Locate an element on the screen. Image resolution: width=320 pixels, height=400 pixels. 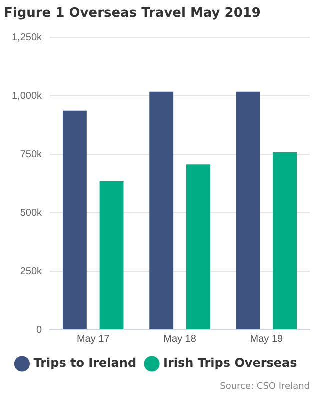
x-tick-label: May 17 is located at coordinates (93, 339).